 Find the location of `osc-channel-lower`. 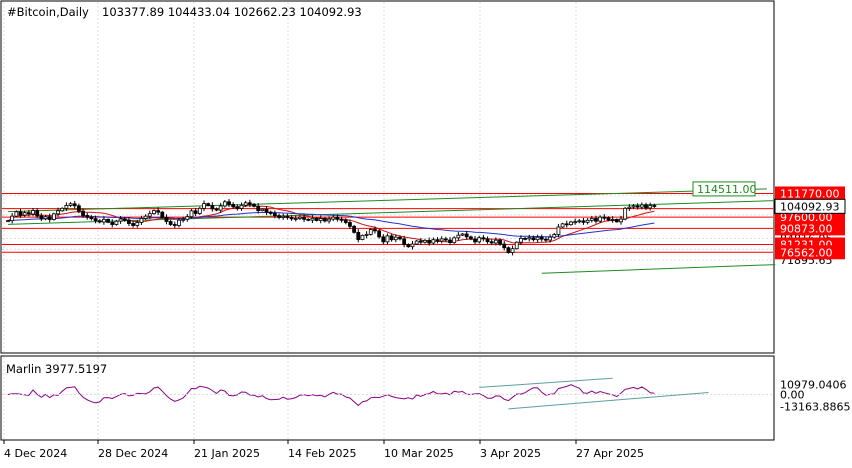

osc-channel-lower is located at coordinates (608, 400).